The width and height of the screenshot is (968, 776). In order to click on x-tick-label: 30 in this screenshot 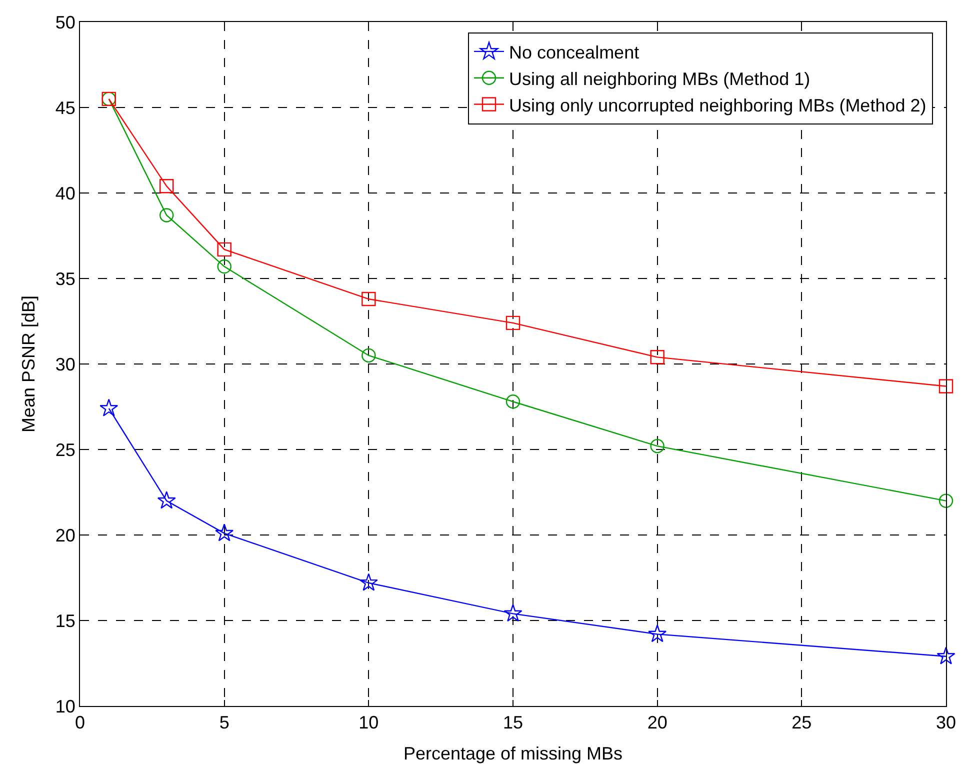, I will do `click(946, 722)`.